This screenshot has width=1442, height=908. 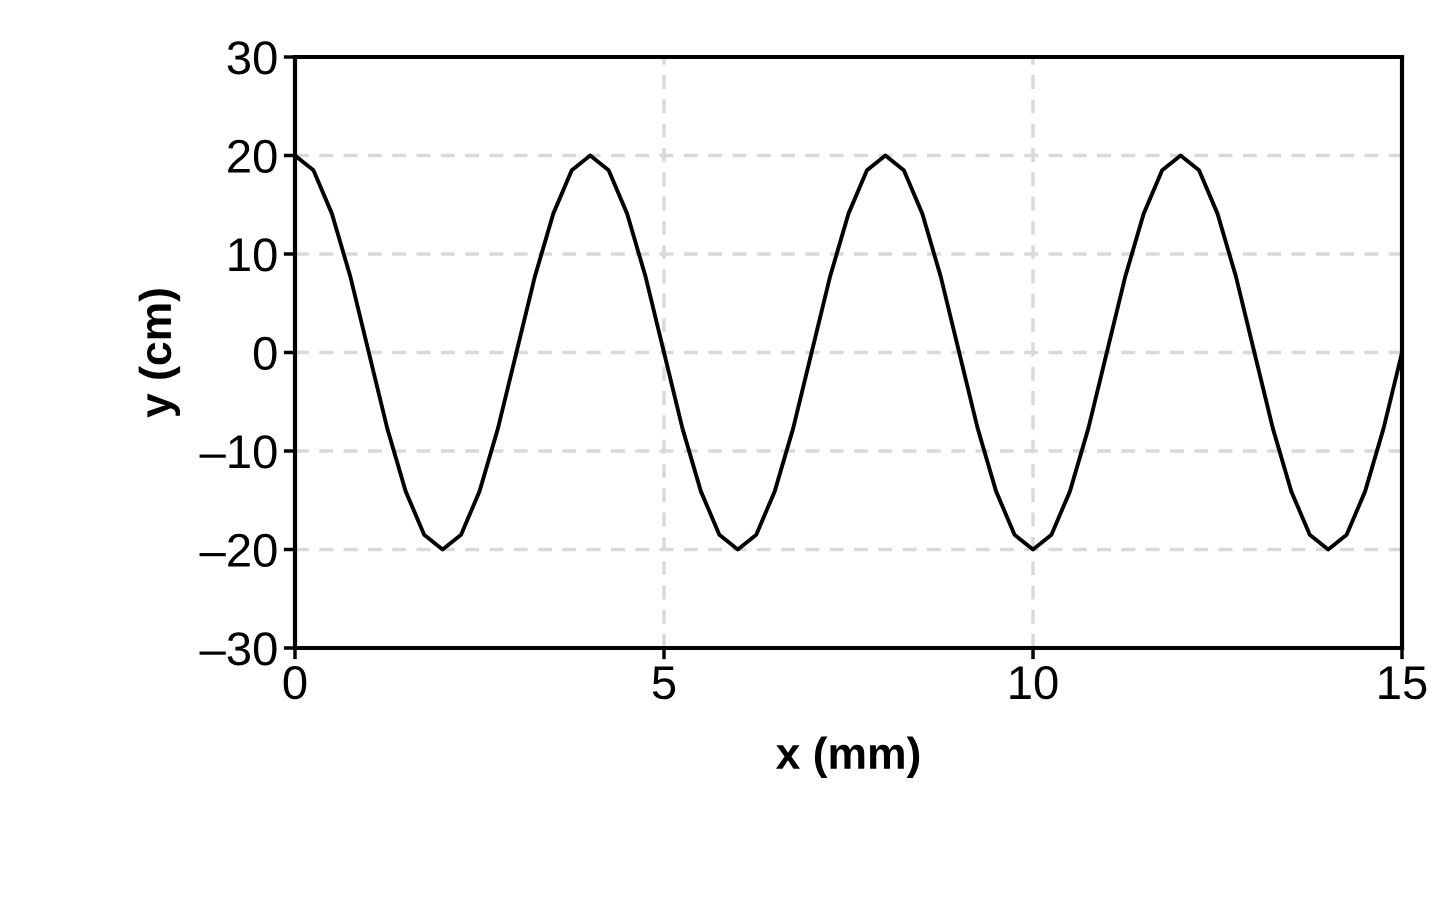 What do you see at coordinates (265, 353) in the screenshot?
I see `y-tick-label: 0` at bounding box center [265, 353].